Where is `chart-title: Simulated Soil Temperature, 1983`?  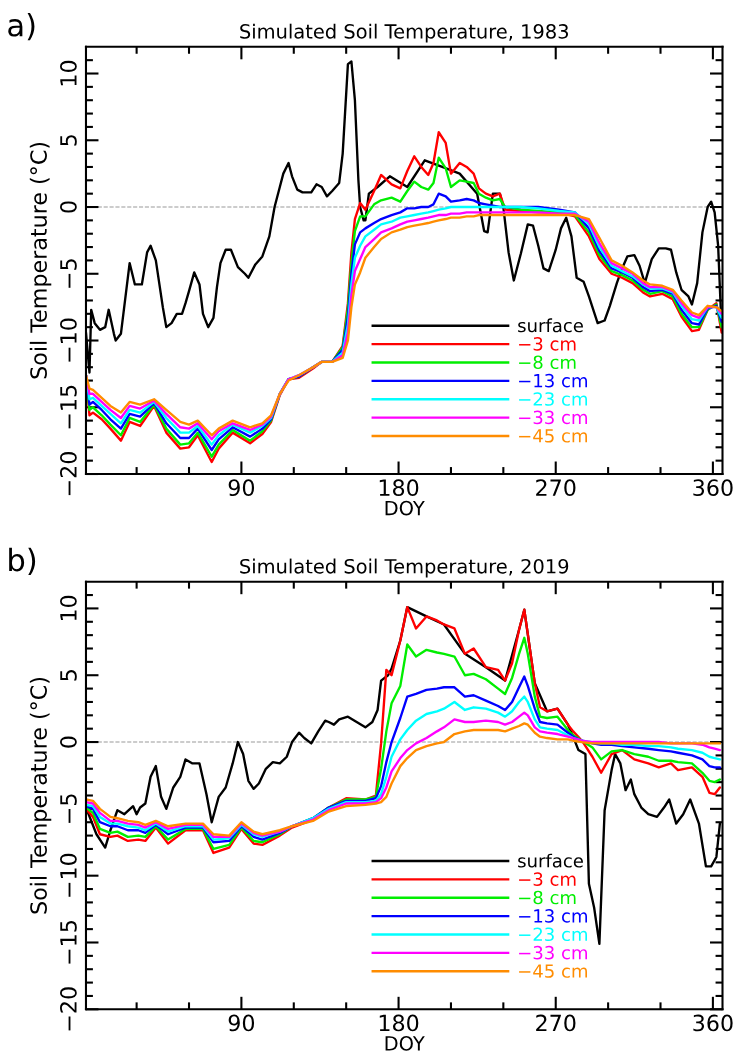 chart-title: Simulated Soil Temperature, 1983 is located at coordinates (404, 33).